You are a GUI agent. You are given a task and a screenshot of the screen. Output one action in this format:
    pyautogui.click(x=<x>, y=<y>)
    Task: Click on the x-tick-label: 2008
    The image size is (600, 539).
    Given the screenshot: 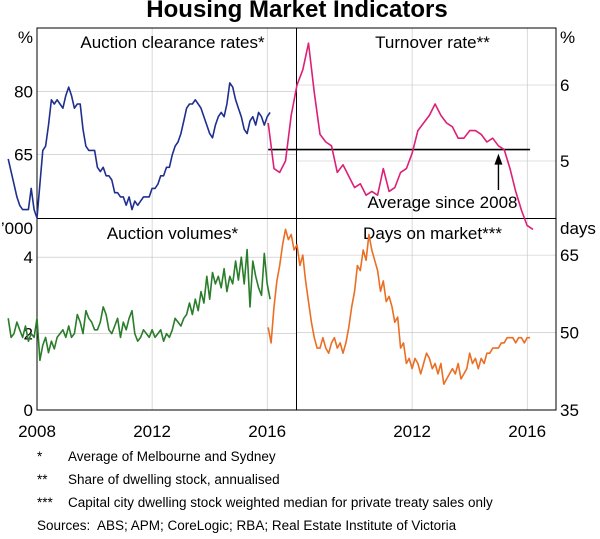 What is the action you would take?
    pyautogui.click(x=37, y=431)
    